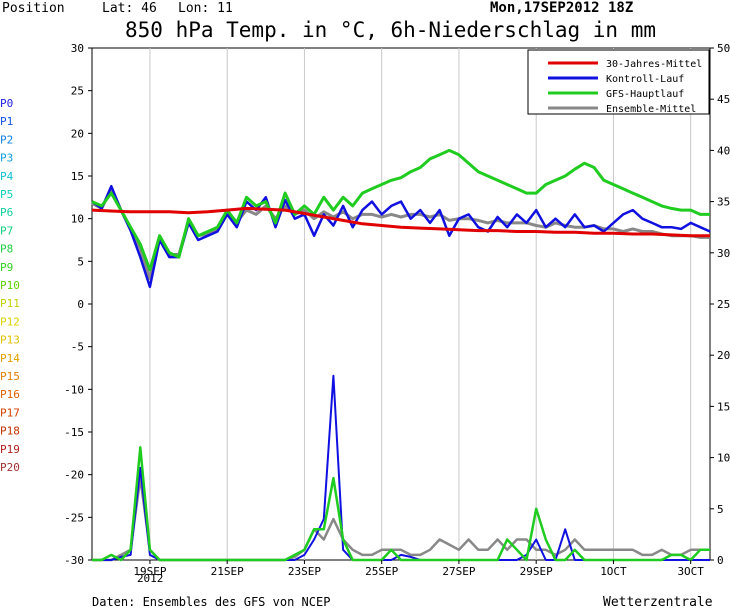 The height and width of the screenshot is (609, 730). Describe the element at coordinates (211, 602) in the screenshot. I see `data-source-label: Daten: Ensembles des GFS von NCEP` at that location.